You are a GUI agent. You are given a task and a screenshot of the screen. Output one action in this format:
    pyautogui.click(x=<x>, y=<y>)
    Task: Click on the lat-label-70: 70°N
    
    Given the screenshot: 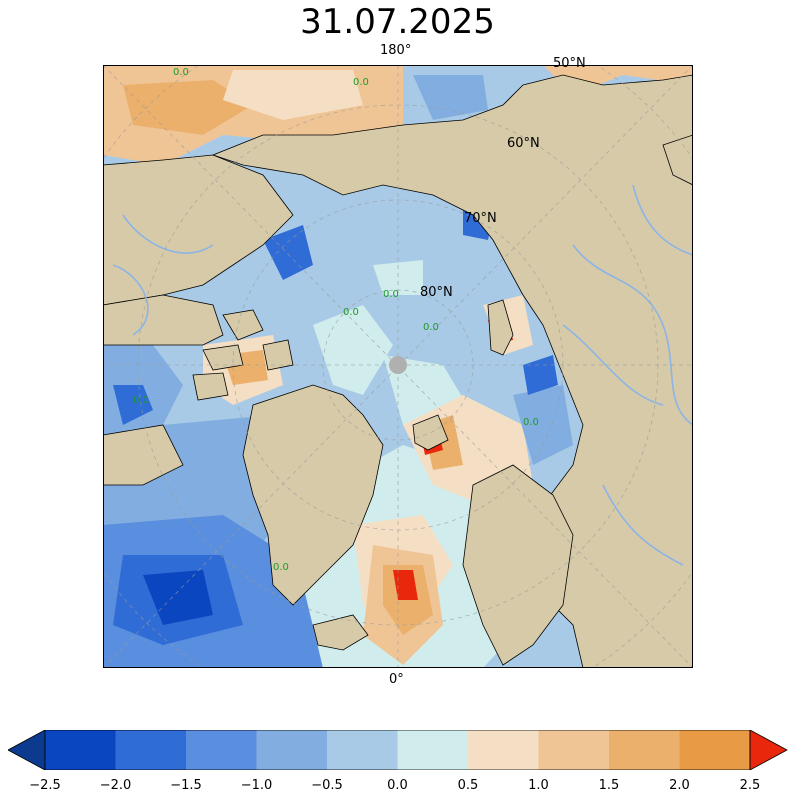 What is the action you would take?
    pyautogui.click(x=480, y=218)
    